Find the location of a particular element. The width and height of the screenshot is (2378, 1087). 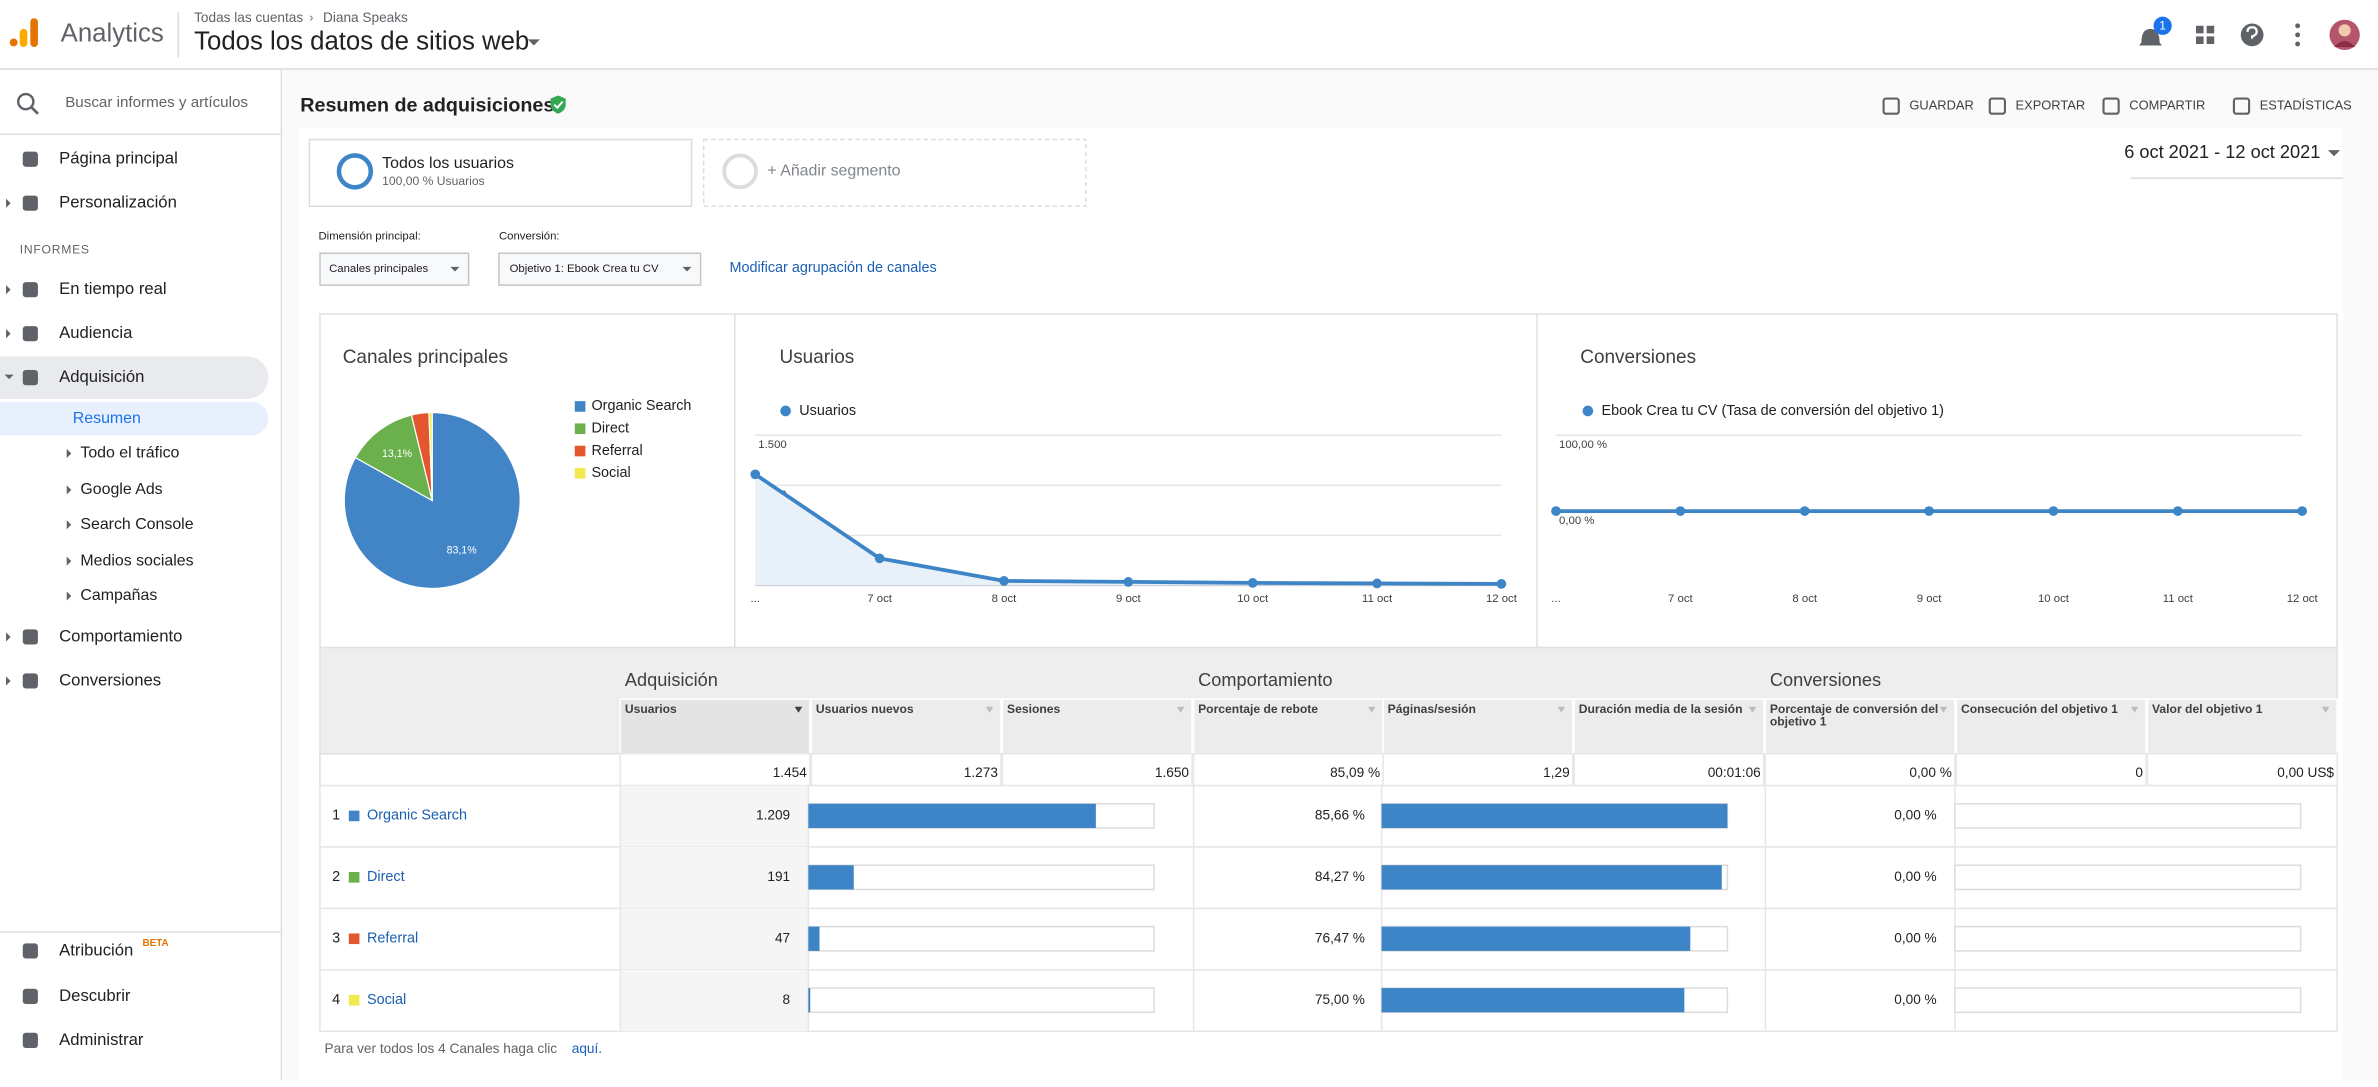

conversion-label: Conversión: is located at coordinates (529, 237).